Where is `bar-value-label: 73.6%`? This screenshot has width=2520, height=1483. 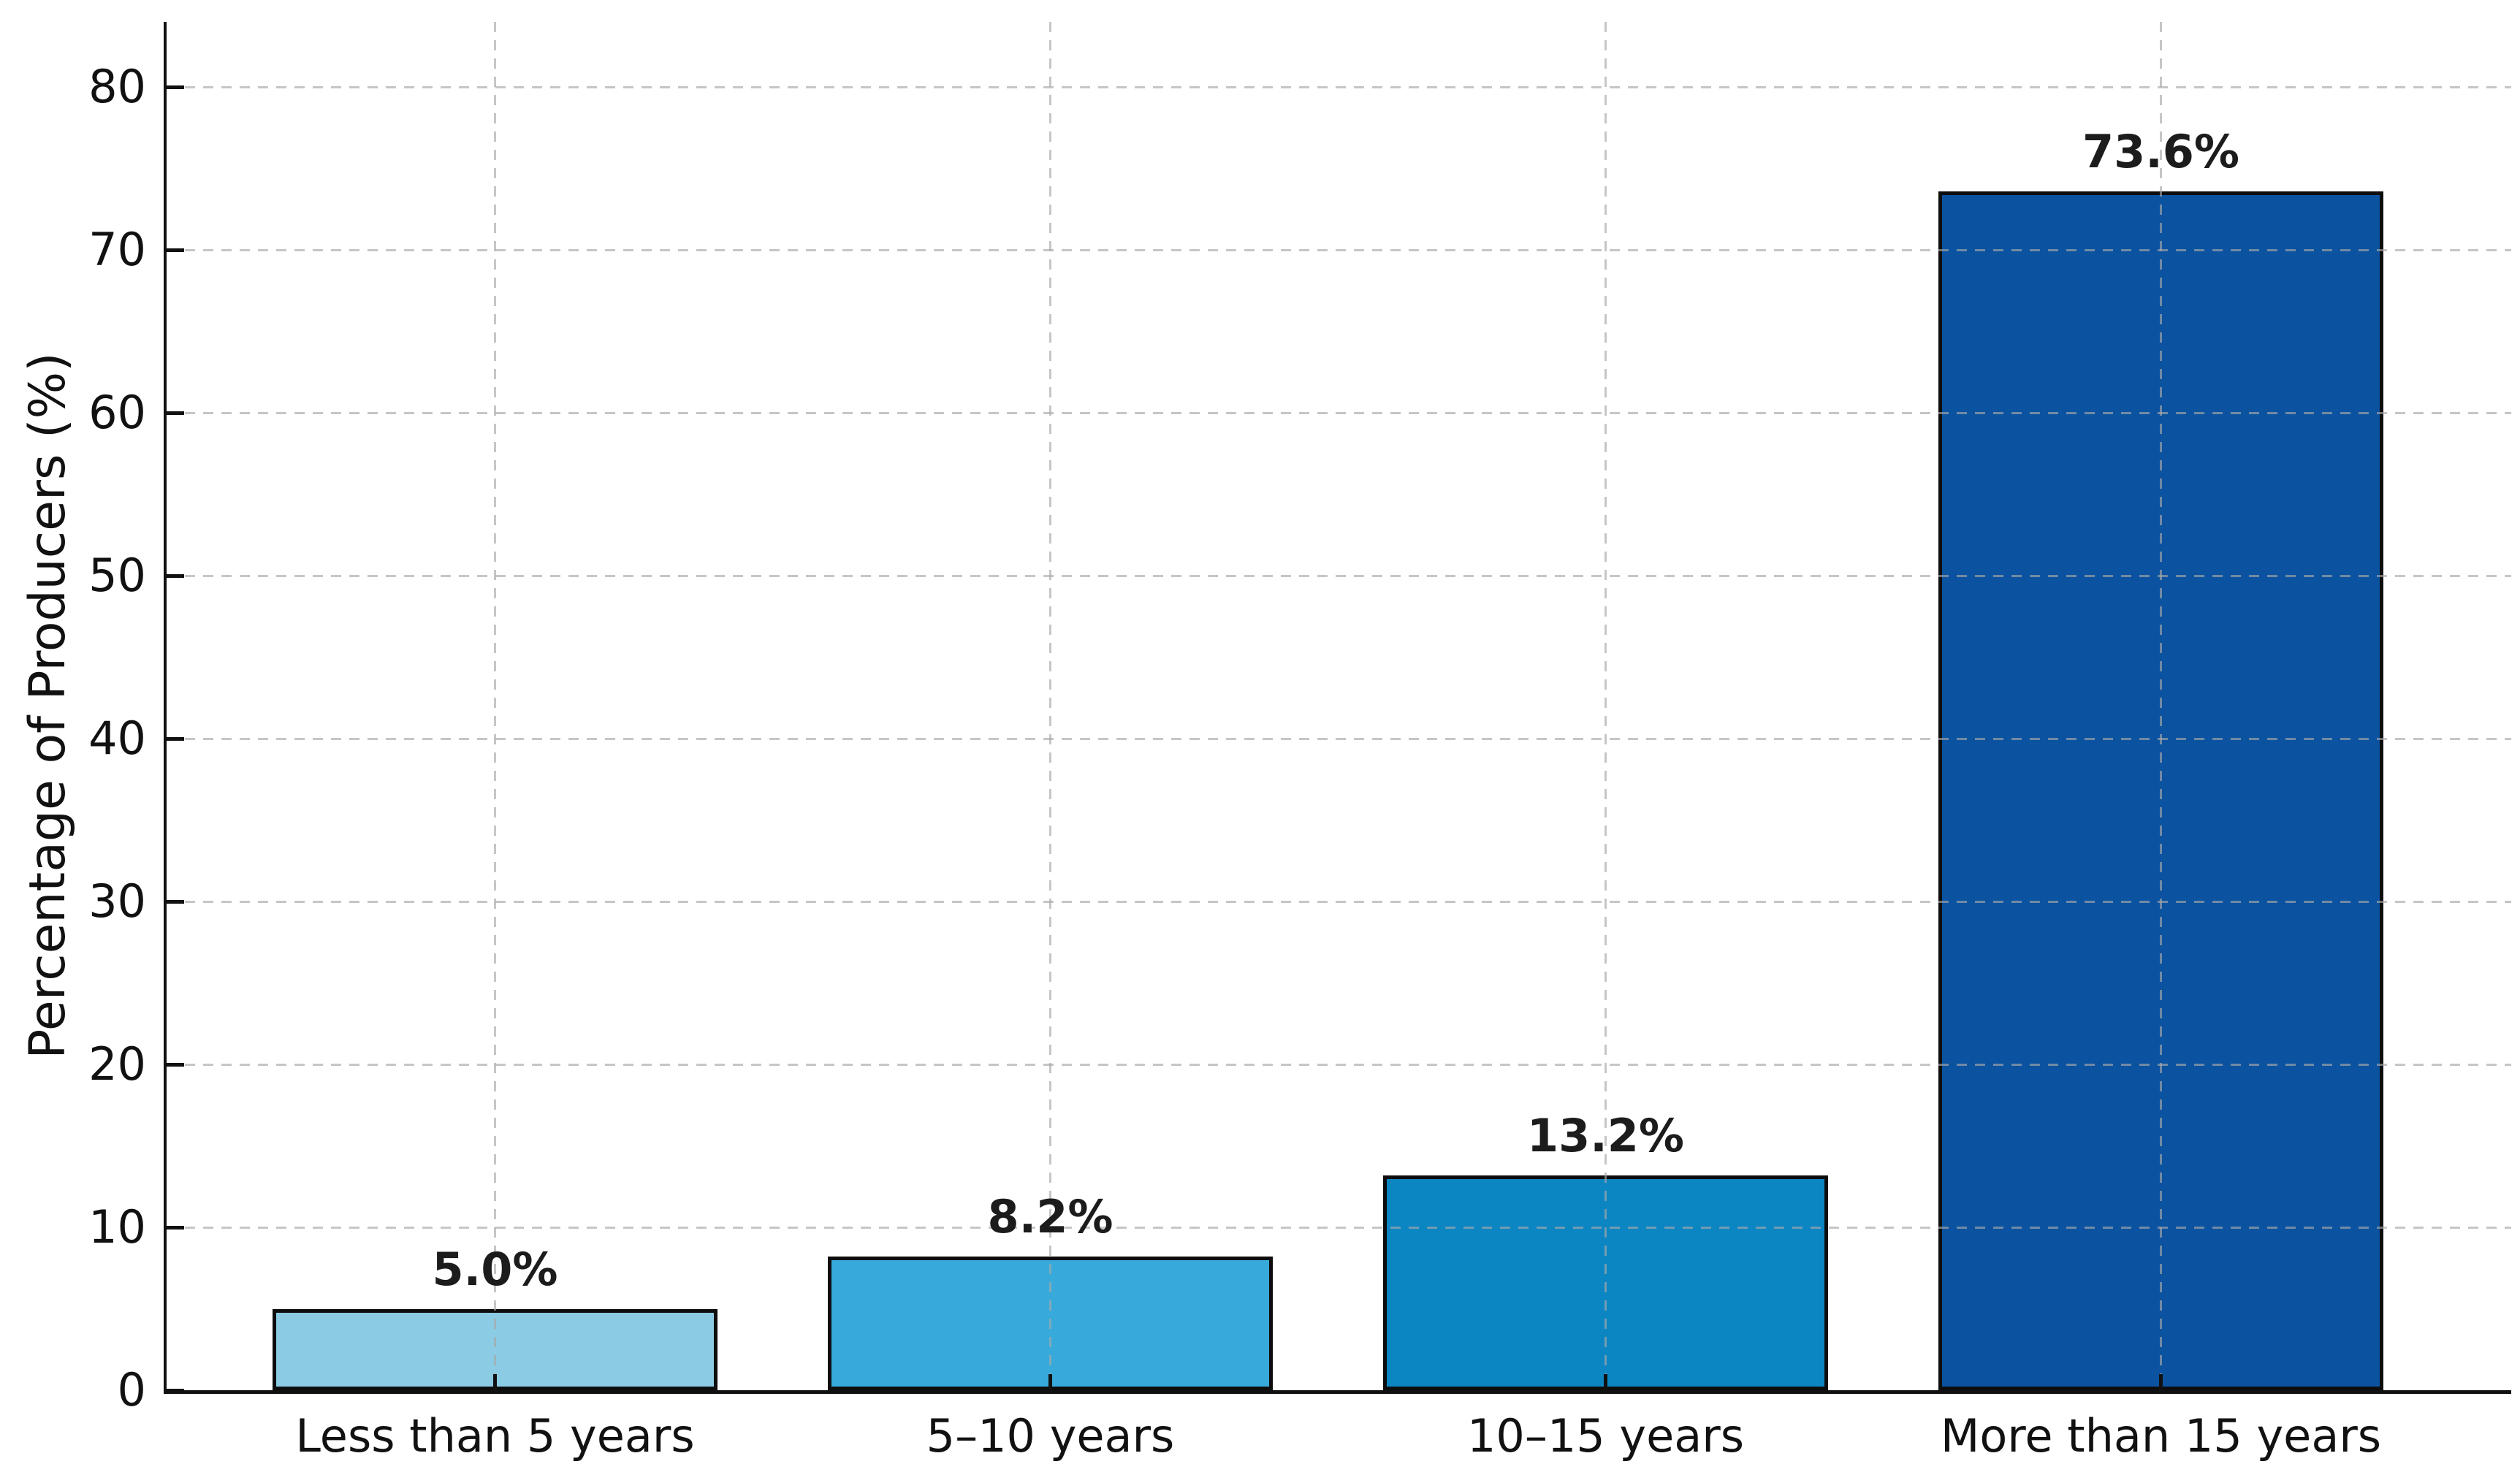
bar-value-label: 73.6% is located at coordinates (2161, 151).